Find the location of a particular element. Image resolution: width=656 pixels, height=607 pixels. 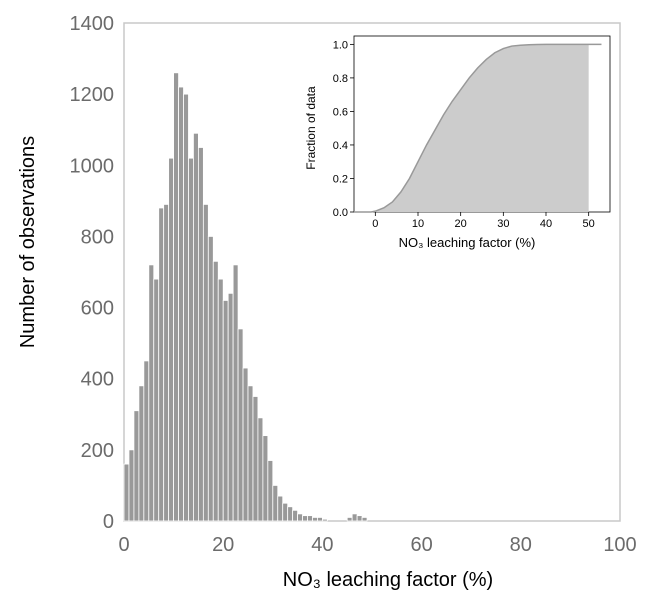

y-tick-label: 1400 is located at coordinates (92, 24).